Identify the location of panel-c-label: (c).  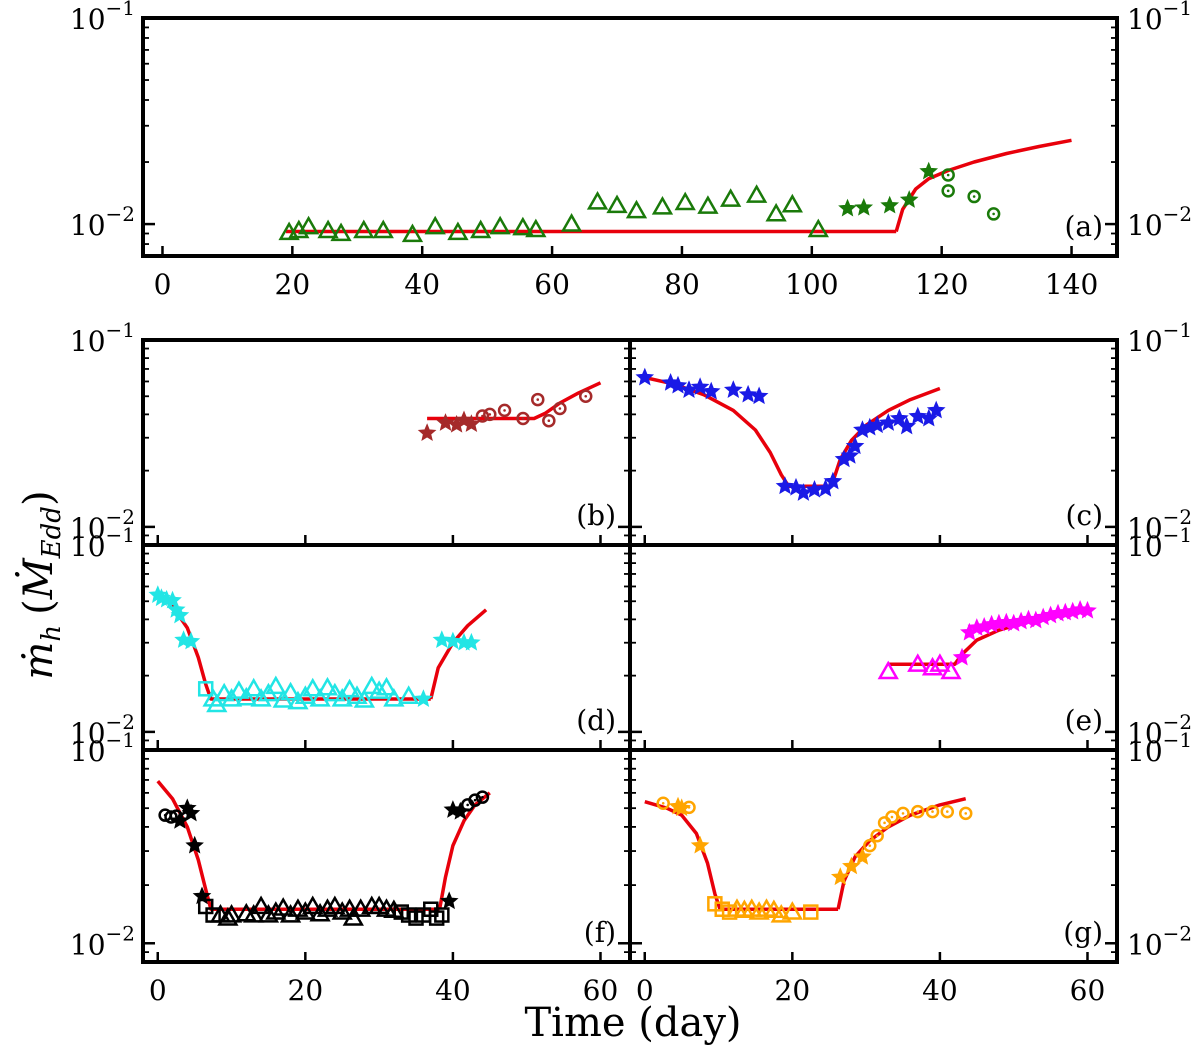
(1084, 515).